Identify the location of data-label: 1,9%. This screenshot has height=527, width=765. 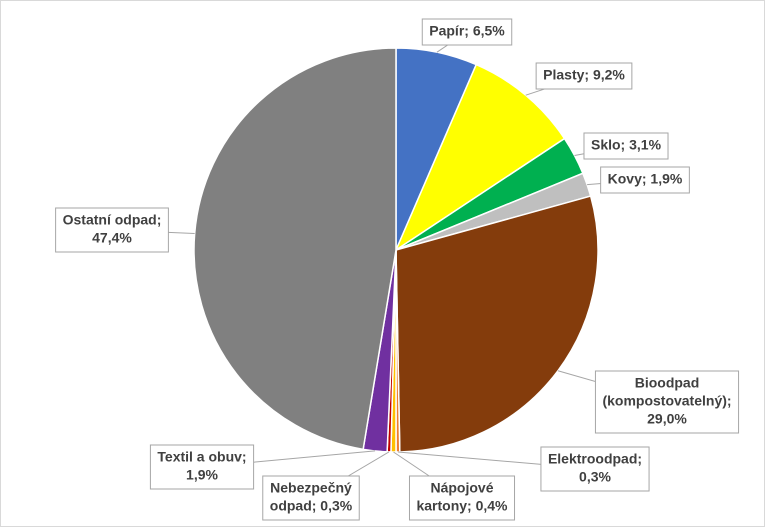
(202, 475).